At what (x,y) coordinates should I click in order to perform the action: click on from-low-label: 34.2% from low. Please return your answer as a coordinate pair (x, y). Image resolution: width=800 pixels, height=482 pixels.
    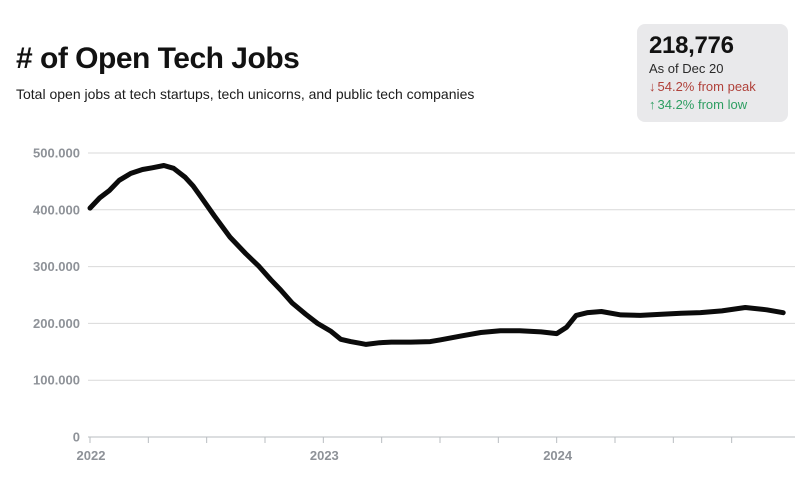
    Looking at the image, I should click on (702, 104).